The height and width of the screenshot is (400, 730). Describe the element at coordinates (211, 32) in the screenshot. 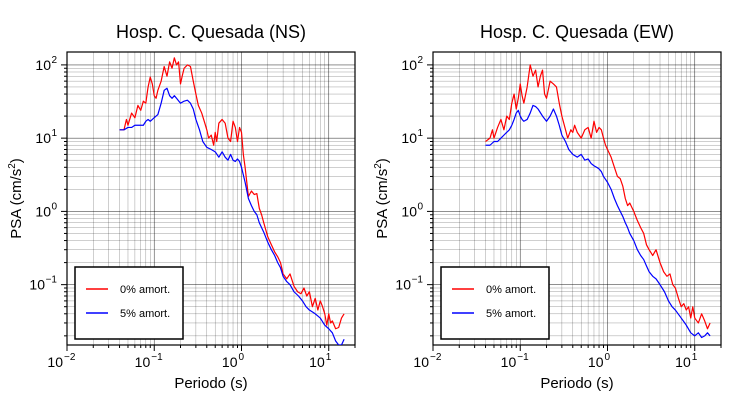

I see `chart-title: Hosp. C. Quesada (NS)` at that location.